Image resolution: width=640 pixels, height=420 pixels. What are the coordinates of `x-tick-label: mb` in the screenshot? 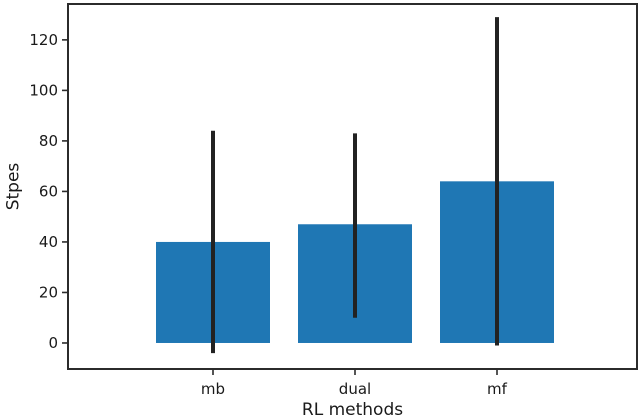 It's located at (213, 389).